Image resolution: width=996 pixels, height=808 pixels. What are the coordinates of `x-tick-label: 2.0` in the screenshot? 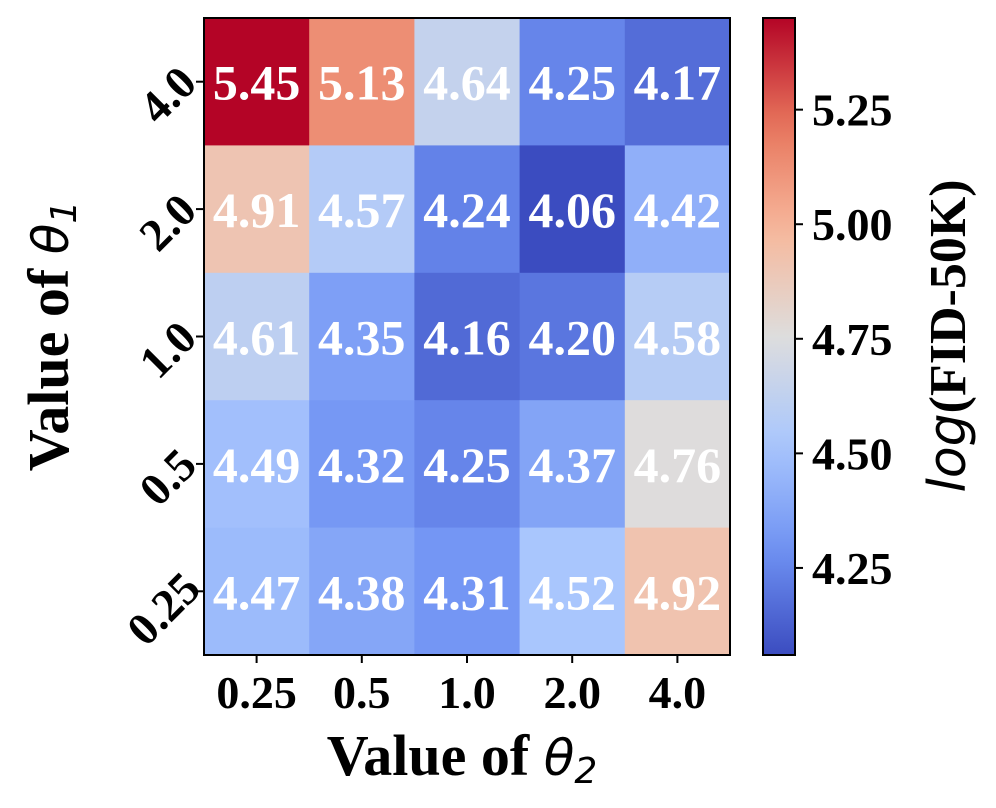 It's located at (572, 692).